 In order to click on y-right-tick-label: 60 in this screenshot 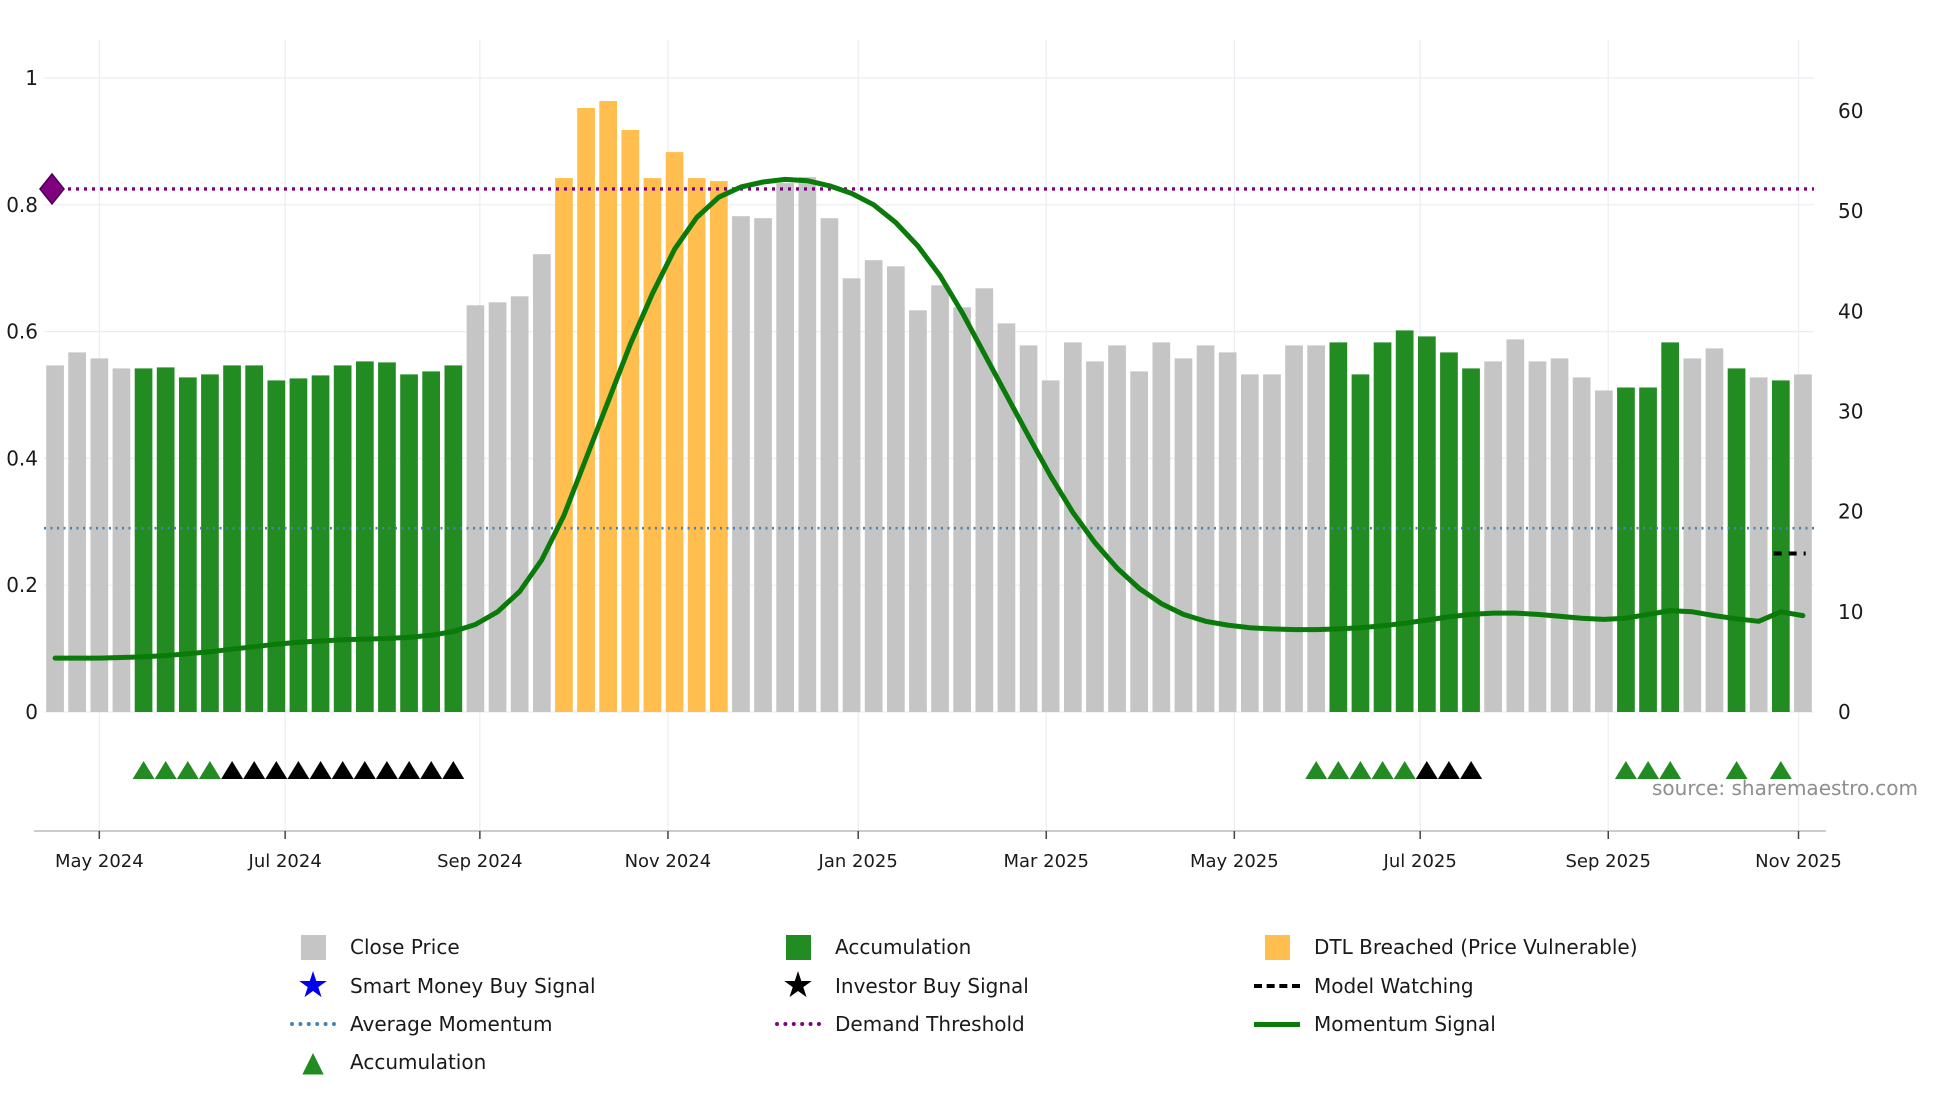, I will do `click(1850, 111)`.